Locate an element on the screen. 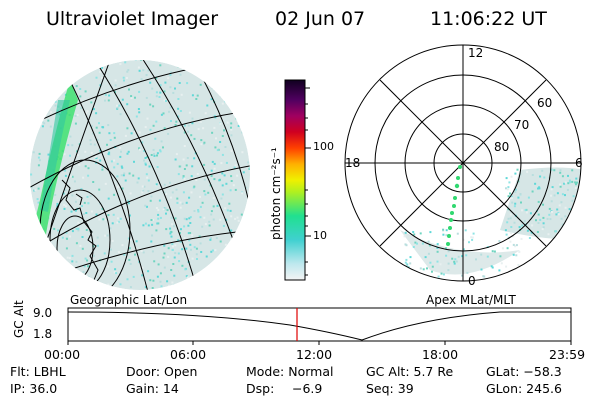 This screenshot has height=400, width=600. altitude-timeline is located at coordinates (319, 326).